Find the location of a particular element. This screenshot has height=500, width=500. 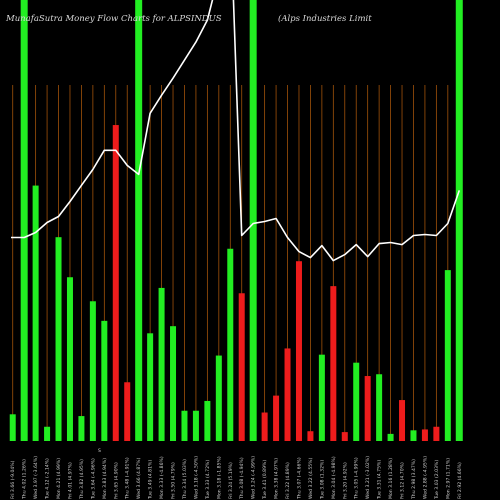

x-tick-label: Tue 3.49 (4.81%) is located at coordinates (151, 480).